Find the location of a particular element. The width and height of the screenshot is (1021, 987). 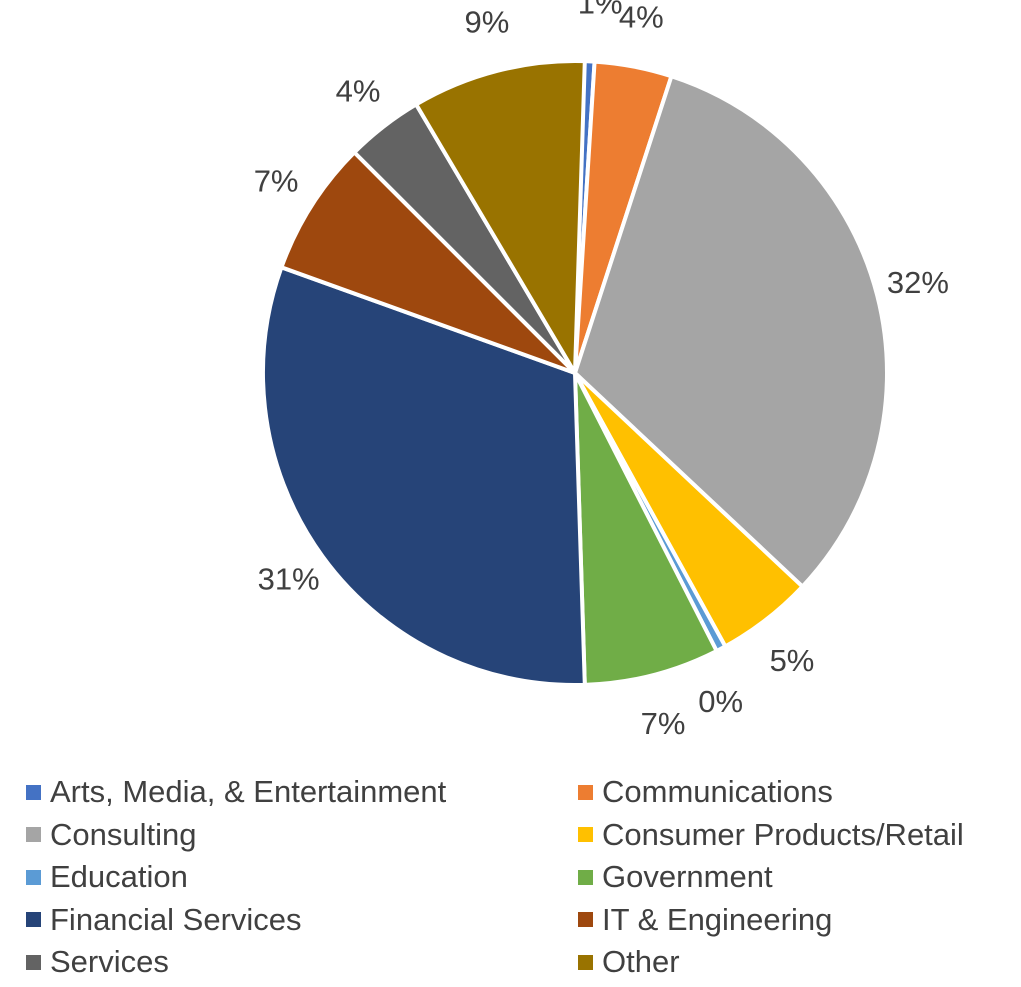

data-label-consumer-products-retail: 5% is located at coordinates (792, 660).